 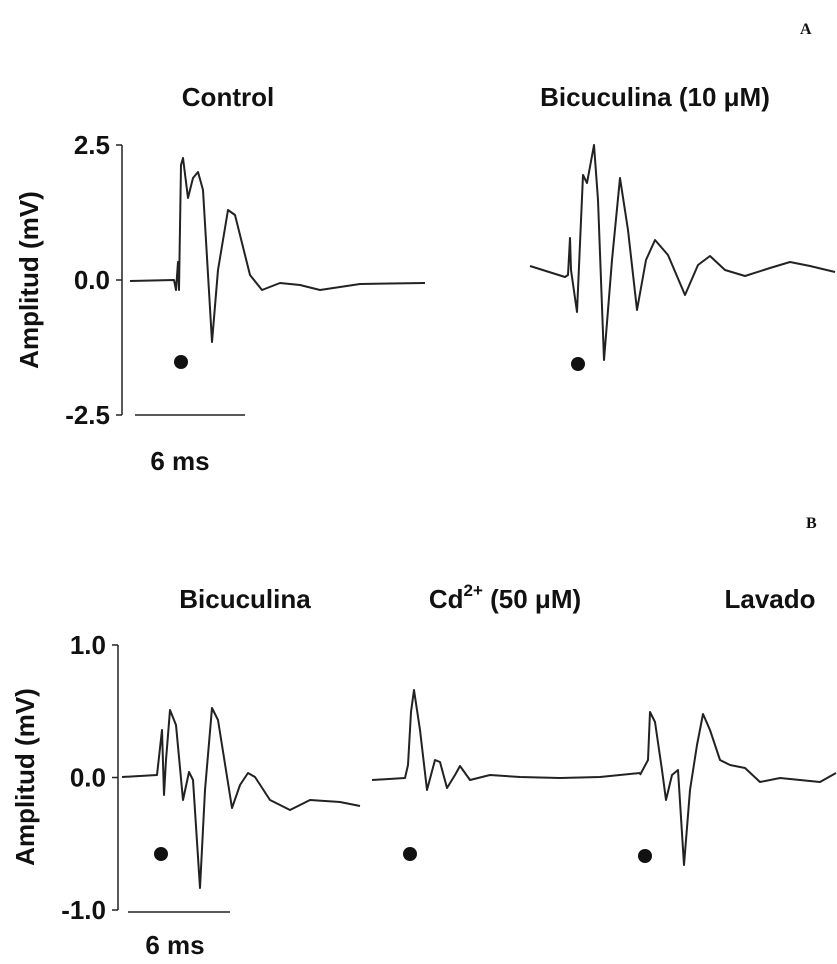 I want to click on title-sup: 2+, so click(x=473, y=590).